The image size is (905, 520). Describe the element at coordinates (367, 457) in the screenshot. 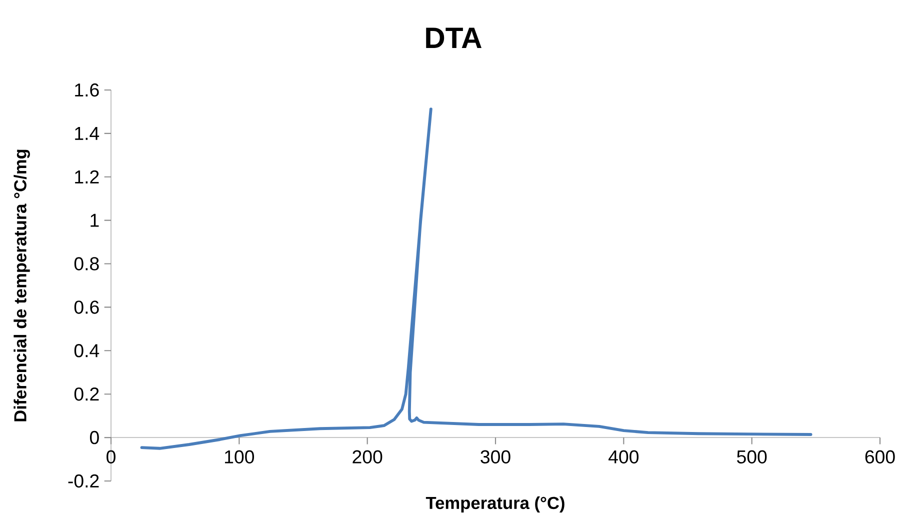

I see `x-tick-label: 200` at that location.